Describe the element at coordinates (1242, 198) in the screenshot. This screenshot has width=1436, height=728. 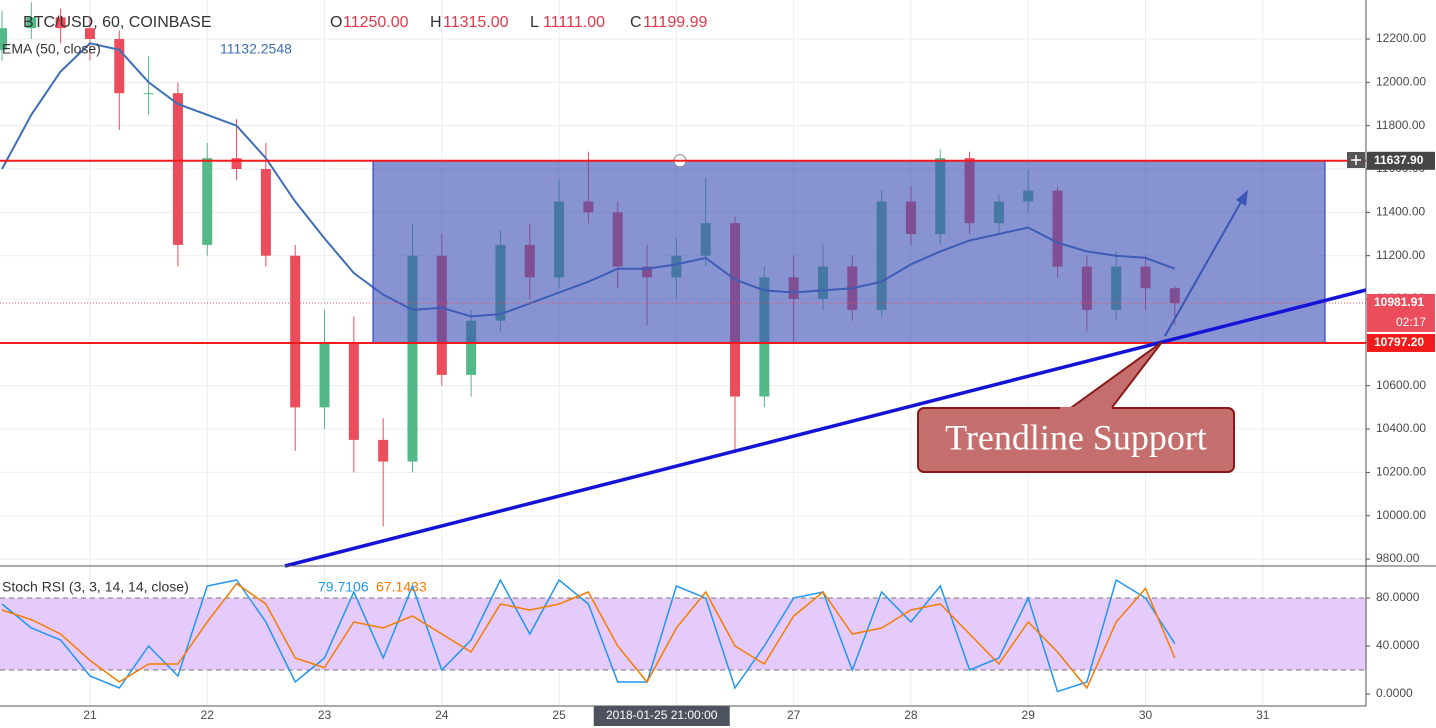
I see `arrow-head` at that location.